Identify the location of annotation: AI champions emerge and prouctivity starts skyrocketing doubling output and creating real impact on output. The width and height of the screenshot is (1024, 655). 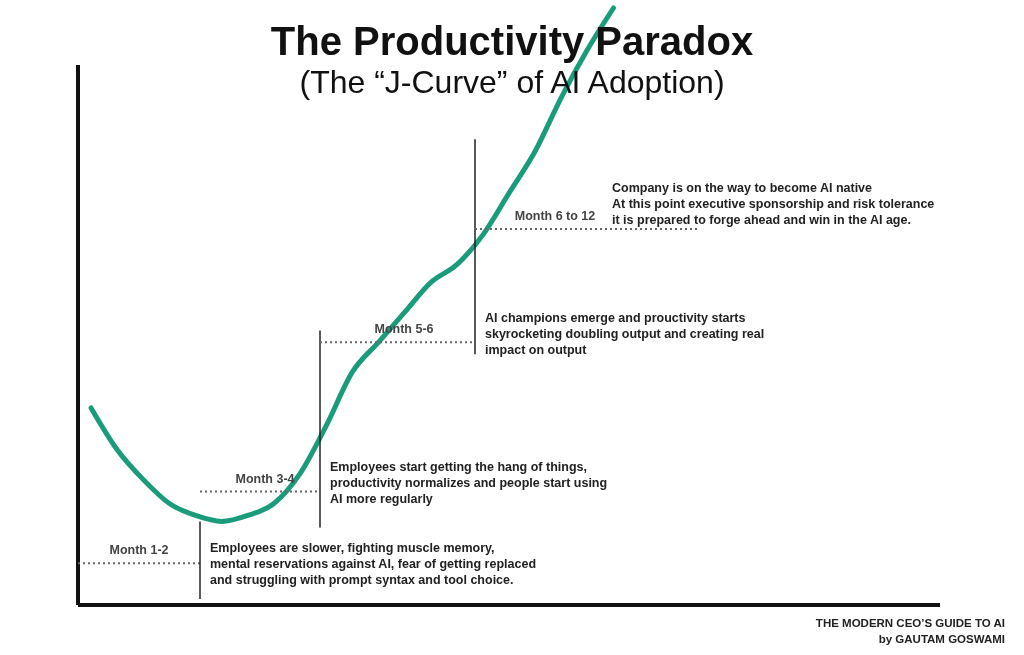
(625, 334).